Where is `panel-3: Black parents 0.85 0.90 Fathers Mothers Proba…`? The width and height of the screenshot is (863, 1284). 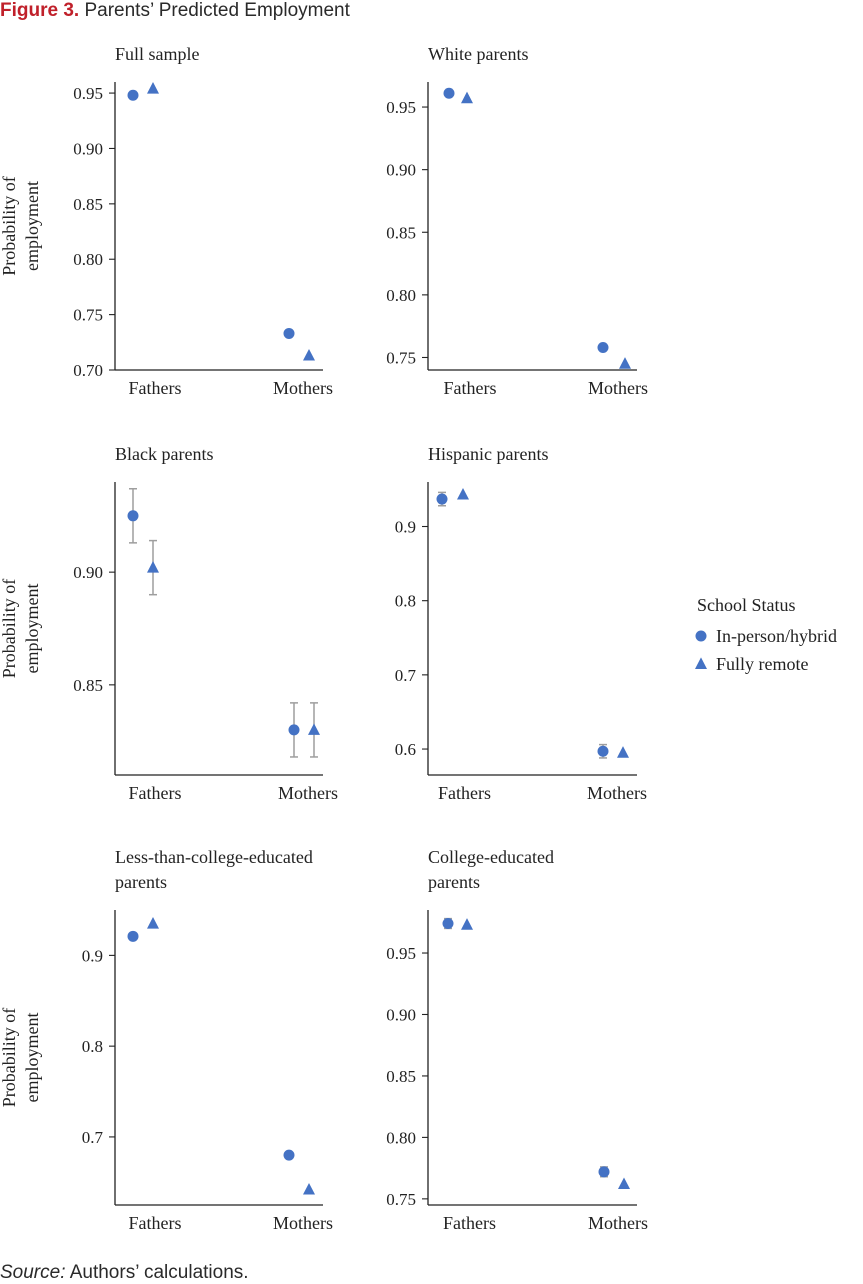
panel-3: Black parents 0.85 0.90 Fathers Mothers Proba… is located at coordinates (169, 623).